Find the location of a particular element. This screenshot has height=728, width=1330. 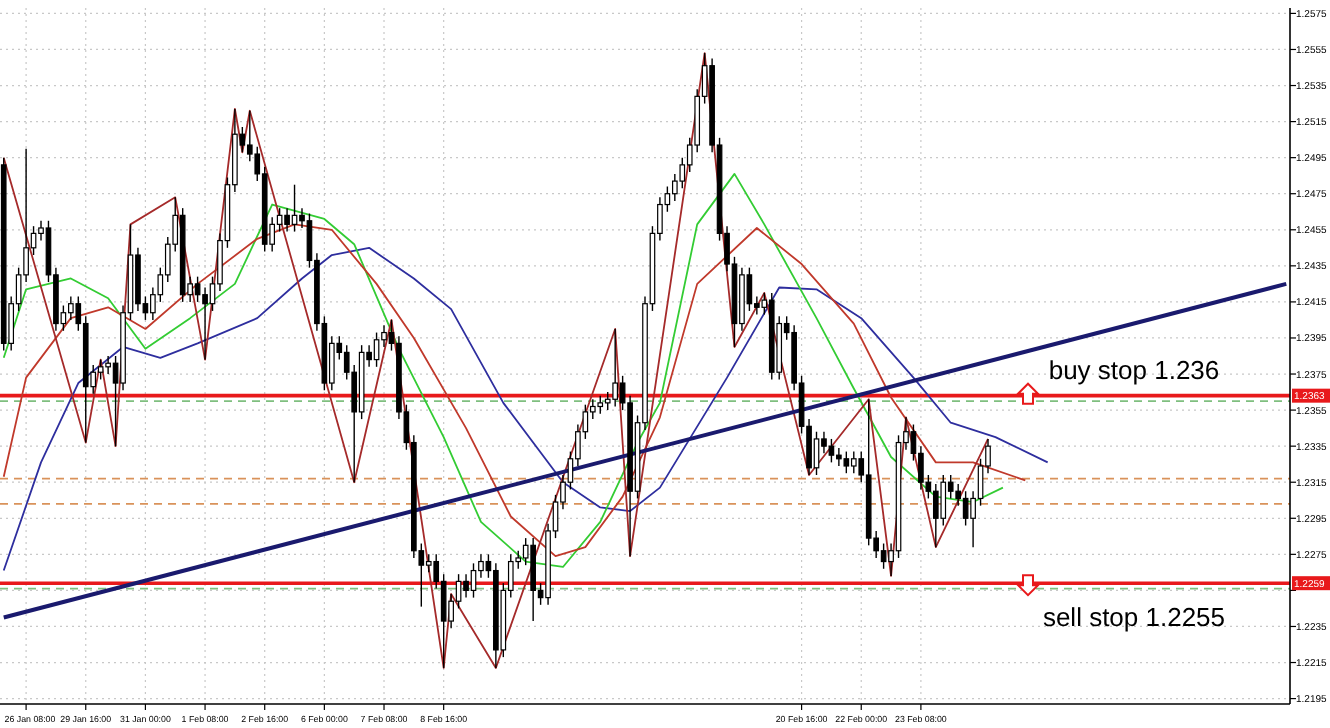

annotation: buy stop 1.236 is located at coordinates (1134, 369).